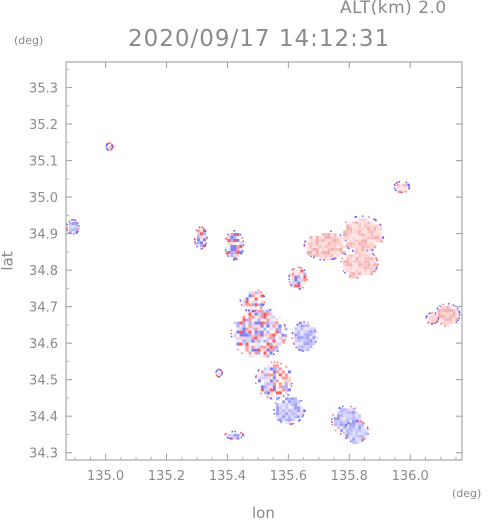  Describe the element at coordinates (227, 476) in the screenshot. I see `x-tick-label: 135.4` at that location.